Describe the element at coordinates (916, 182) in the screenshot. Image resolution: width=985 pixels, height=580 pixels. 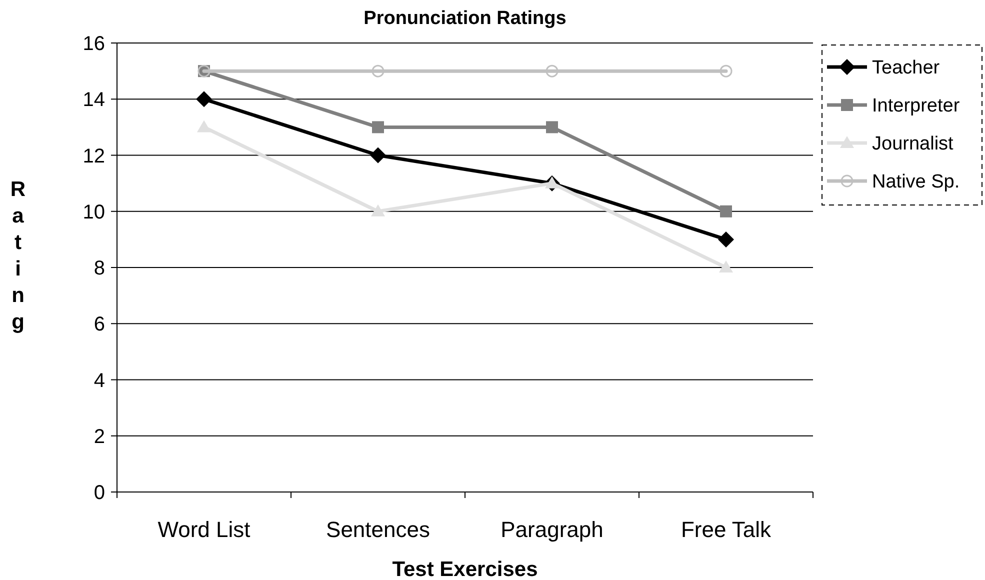
I see `legend-label: Native Sp.` at that location.